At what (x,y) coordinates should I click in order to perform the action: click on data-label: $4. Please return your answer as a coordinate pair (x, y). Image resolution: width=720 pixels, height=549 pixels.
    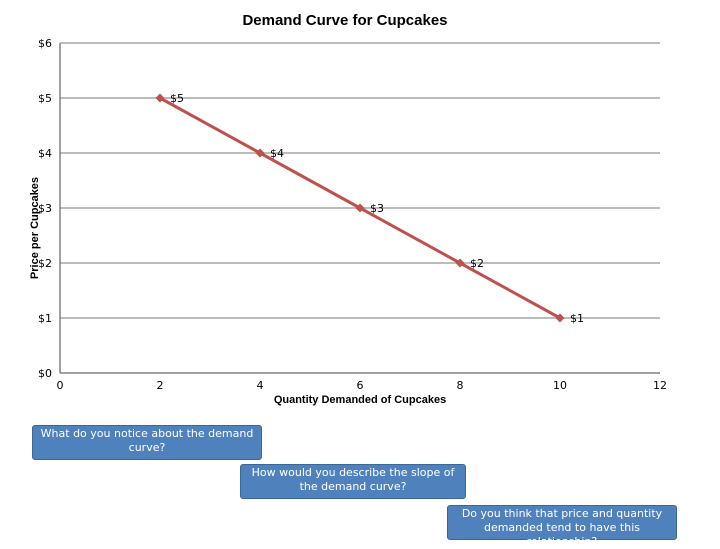
    Looking at the image, I should click on (277, 153).